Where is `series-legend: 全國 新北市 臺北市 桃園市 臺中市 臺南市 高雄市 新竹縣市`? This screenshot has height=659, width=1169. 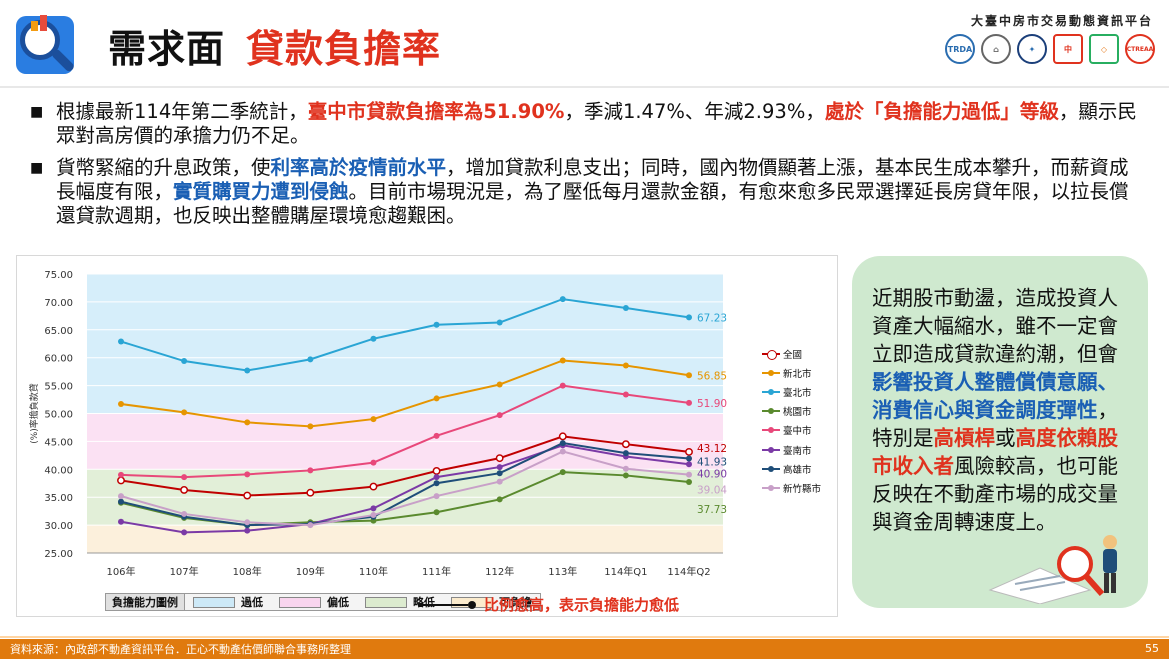 series-legend: 全國 新北市 臺北市 桃園市 臺中市 臺南市 高雄市 新竹縣市 is located at coordinates (791, 421).